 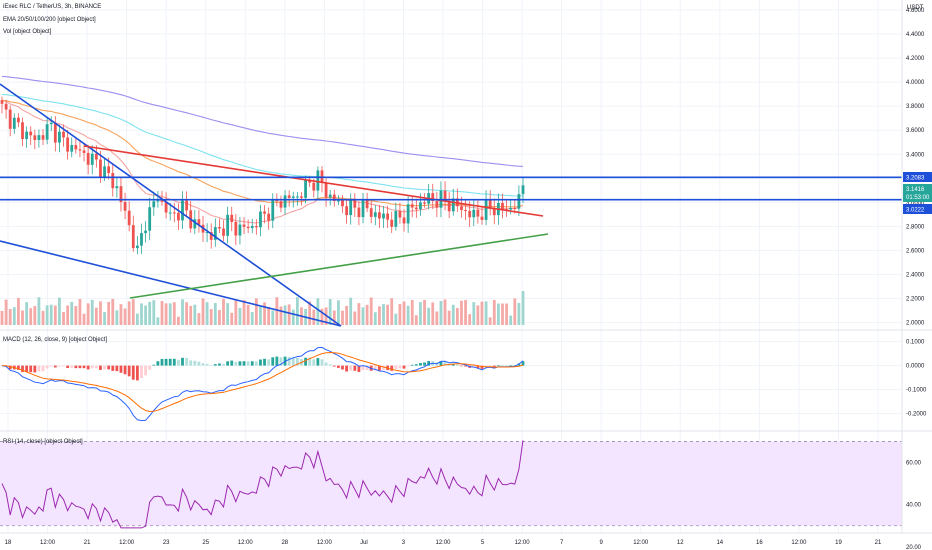 I want to click on trendline-red-resistance, so click(x=313, y=181).